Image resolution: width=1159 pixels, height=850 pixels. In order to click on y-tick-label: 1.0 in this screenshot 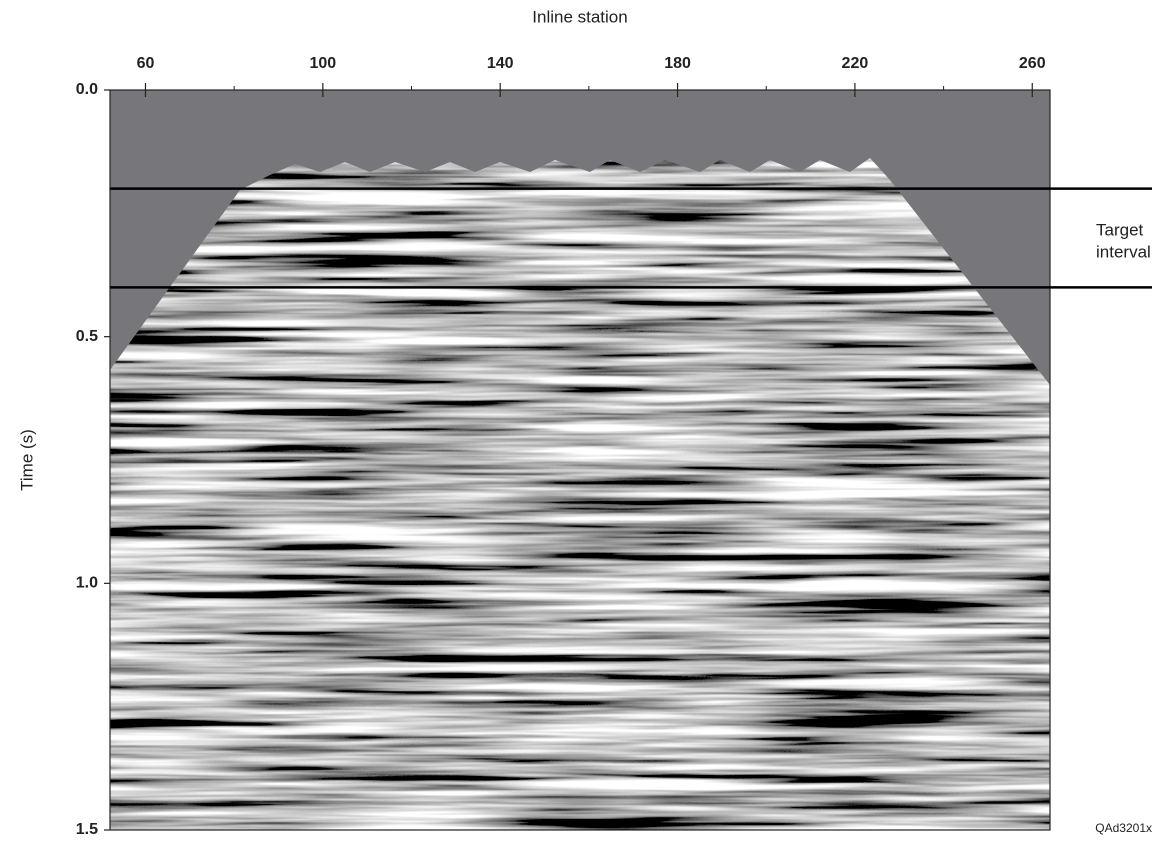, I will do `click(87, 583)`.